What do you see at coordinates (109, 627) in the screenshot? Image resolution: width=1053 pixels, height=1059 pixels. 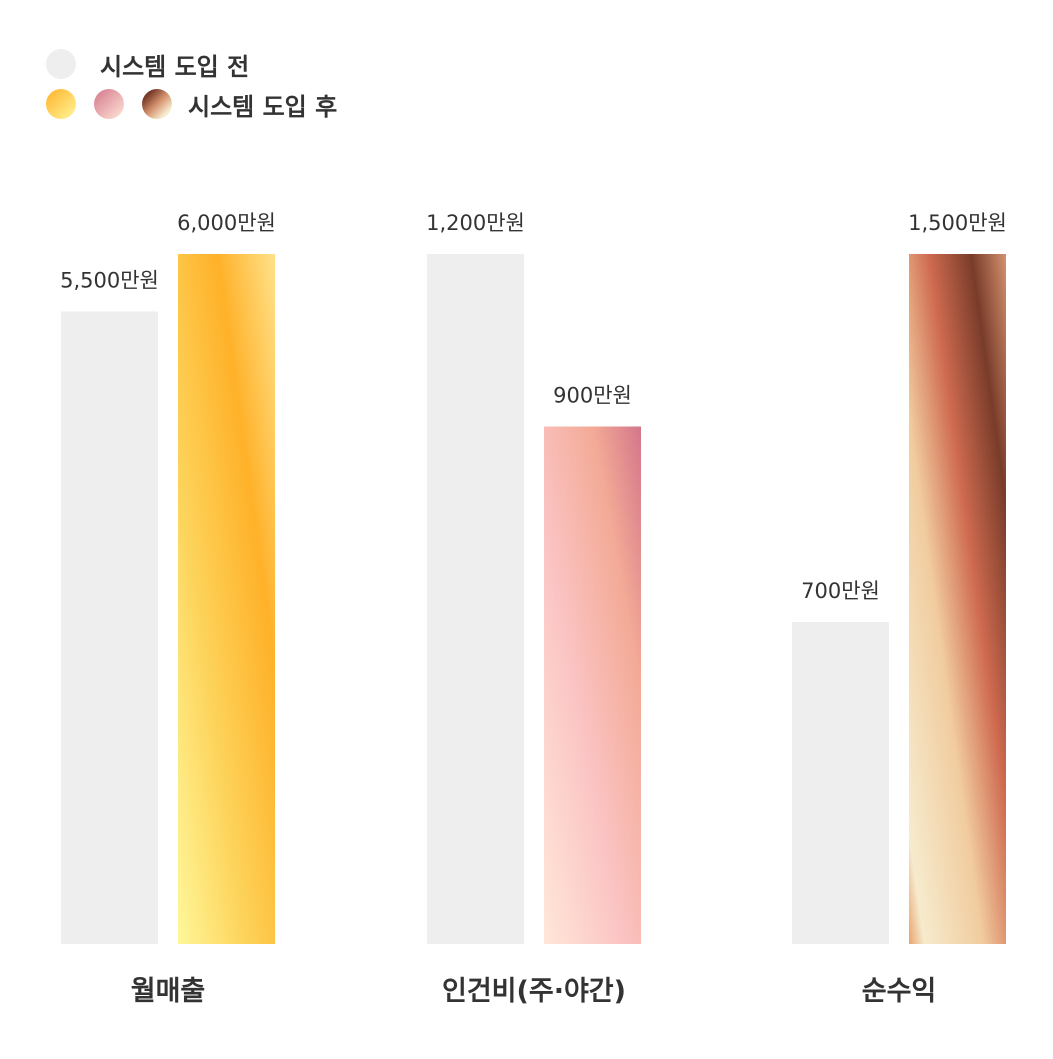 I see `bar-revenue-before` at bounding box center [109, 627].